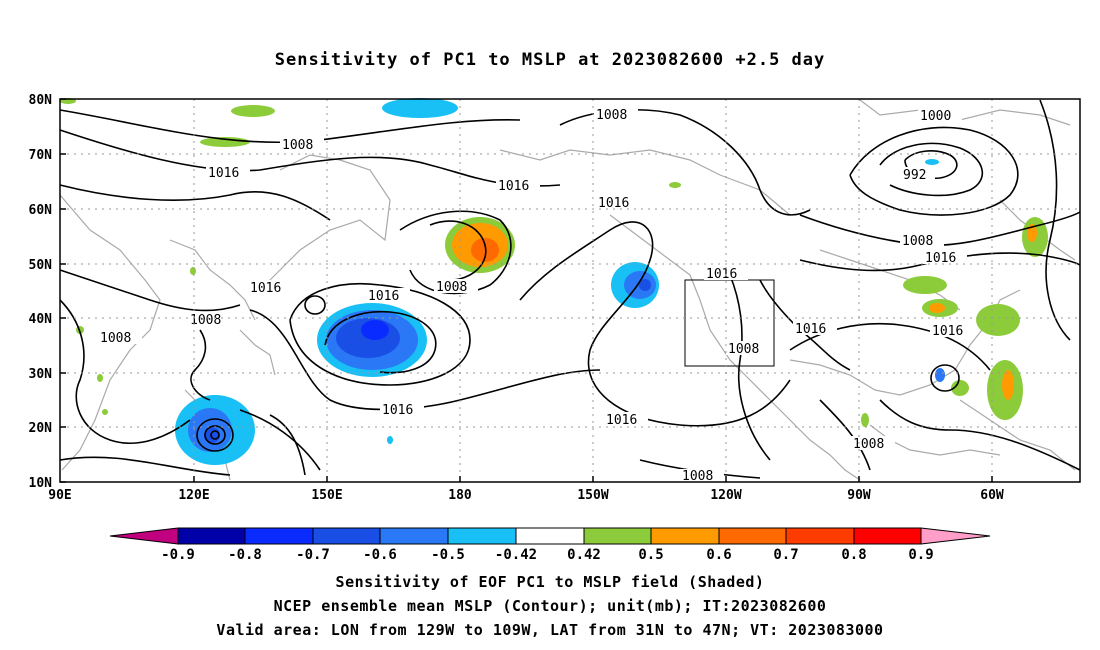  What do you see at coordinates (144, 536) in the screenshot?
I see `colorbar-left-arrow` at bounding box center [144, 536].